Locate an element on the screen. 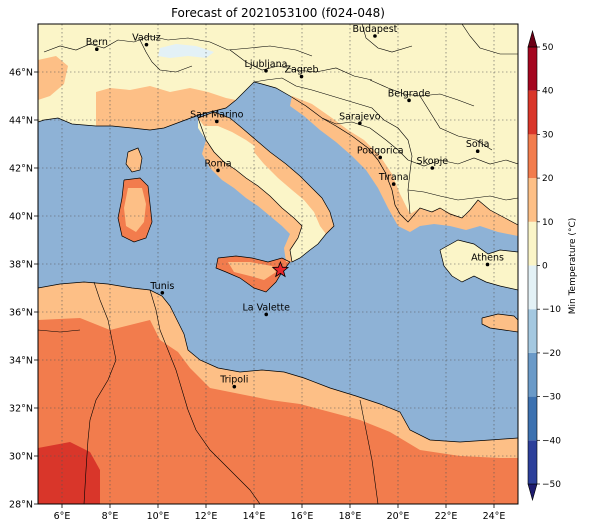 Image resolution: width=592 pixels, height=529 pixels. land-corsica is located at coordinates (134, 160).